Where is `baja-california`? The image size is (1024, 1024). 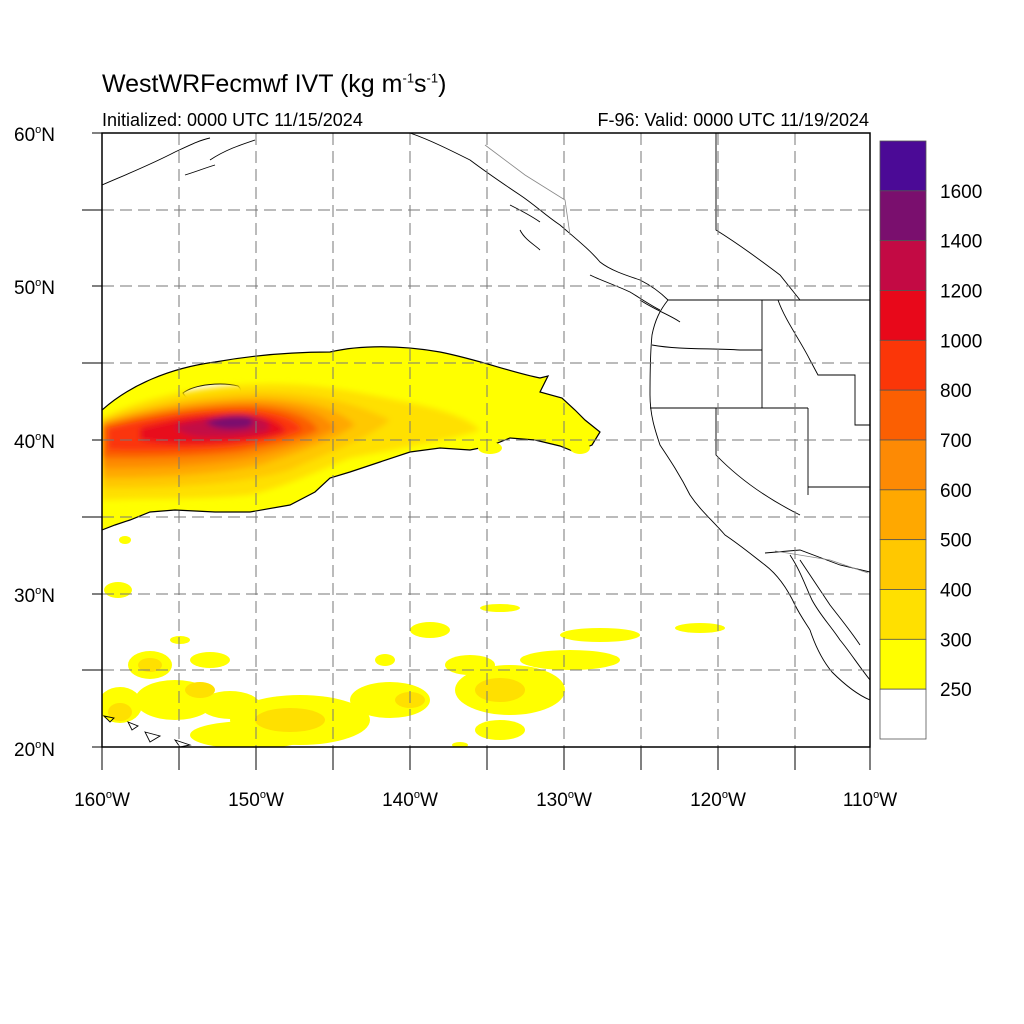
baja-california is located at coordinates (829, 627).